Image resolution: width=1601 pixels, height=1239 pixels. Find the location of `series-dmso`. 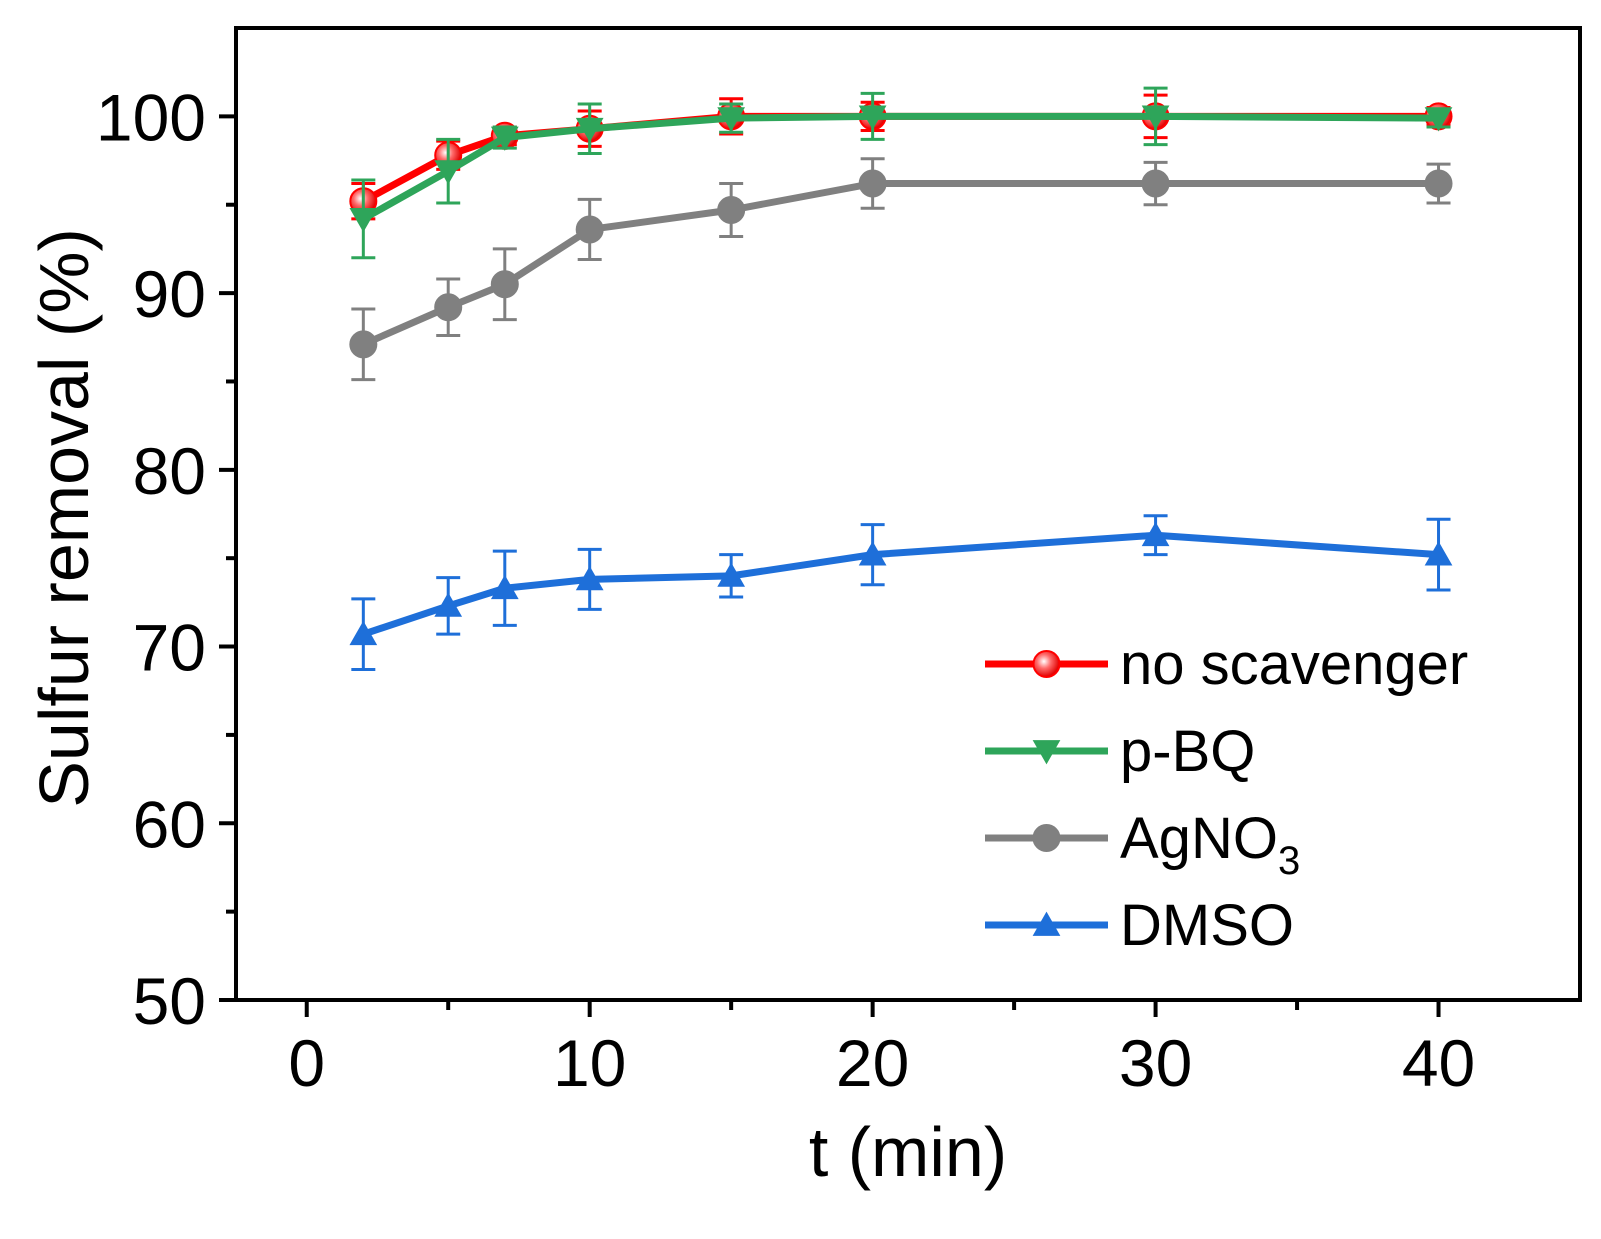

series-dmso is located at coordinates (901, 593).